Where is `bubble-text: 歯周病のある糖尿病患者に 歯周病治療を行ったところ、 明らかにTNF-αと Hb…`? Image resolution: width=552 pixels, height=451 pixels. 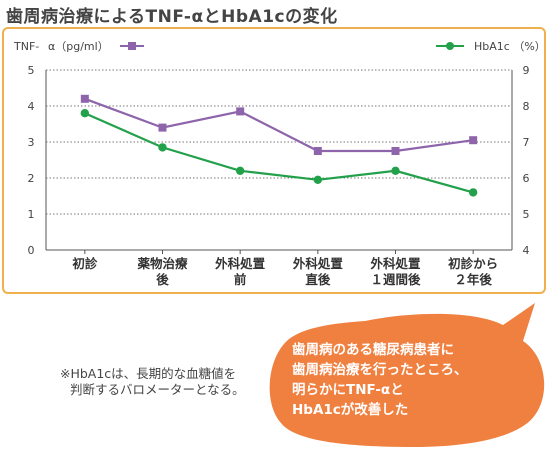
bubble-text: 歯周病のある糖尿病患者に 歯周病治療を行ったところ、 明らかにTNF-αと Hb… is located at coordinates (392, 380).